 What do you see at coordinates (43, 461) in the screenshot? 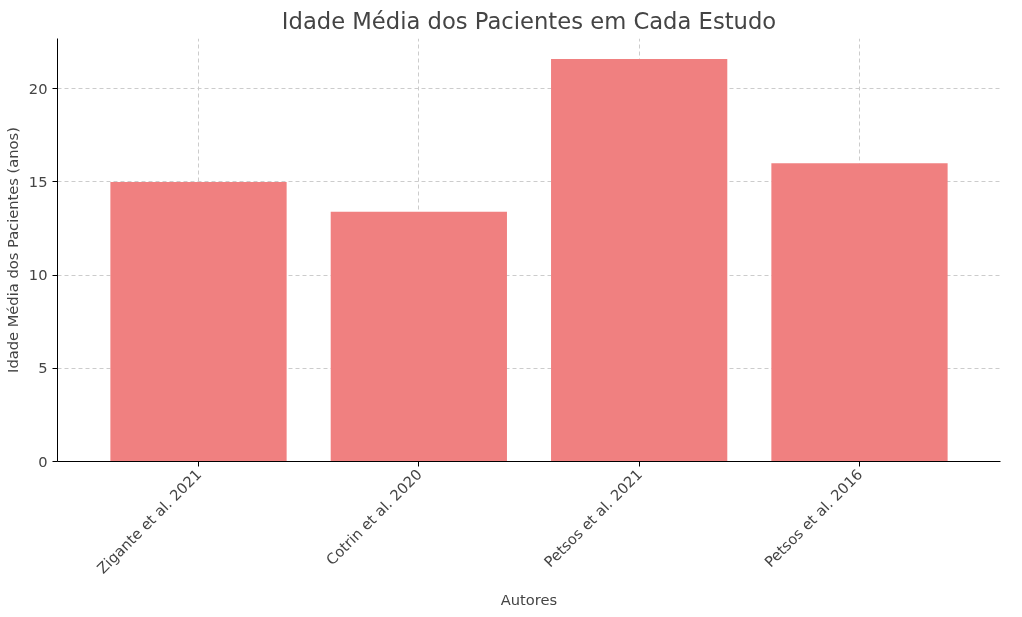
I see `y-tick-label: 0` at bounding box center [43, 461].